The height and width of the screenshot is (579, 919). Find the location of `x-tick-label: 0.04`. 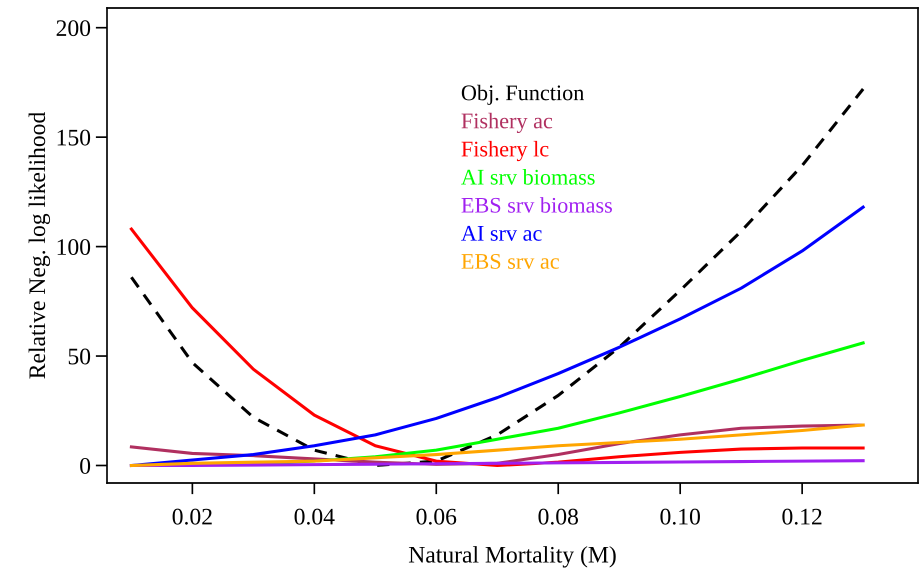

x-tick-label: 0.04 is located at coordinates (314, 516).